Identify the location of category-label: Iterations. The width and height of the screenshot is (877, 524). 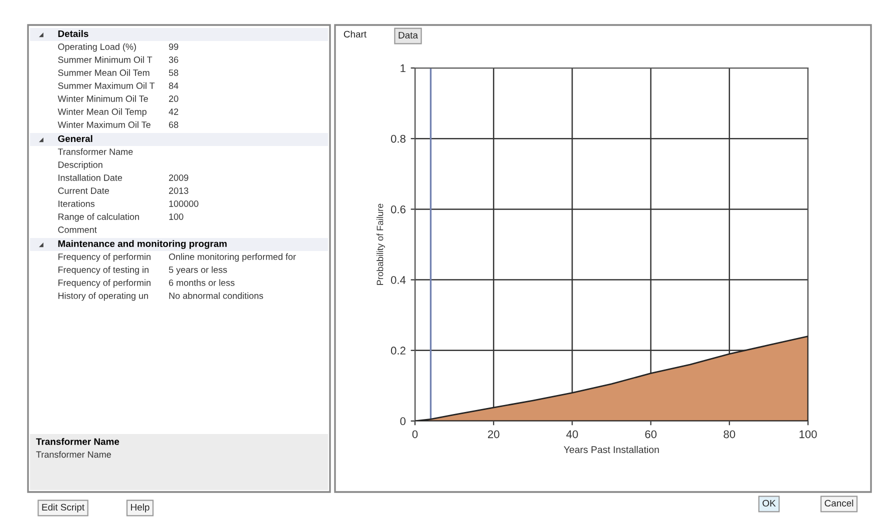
(76, 203).